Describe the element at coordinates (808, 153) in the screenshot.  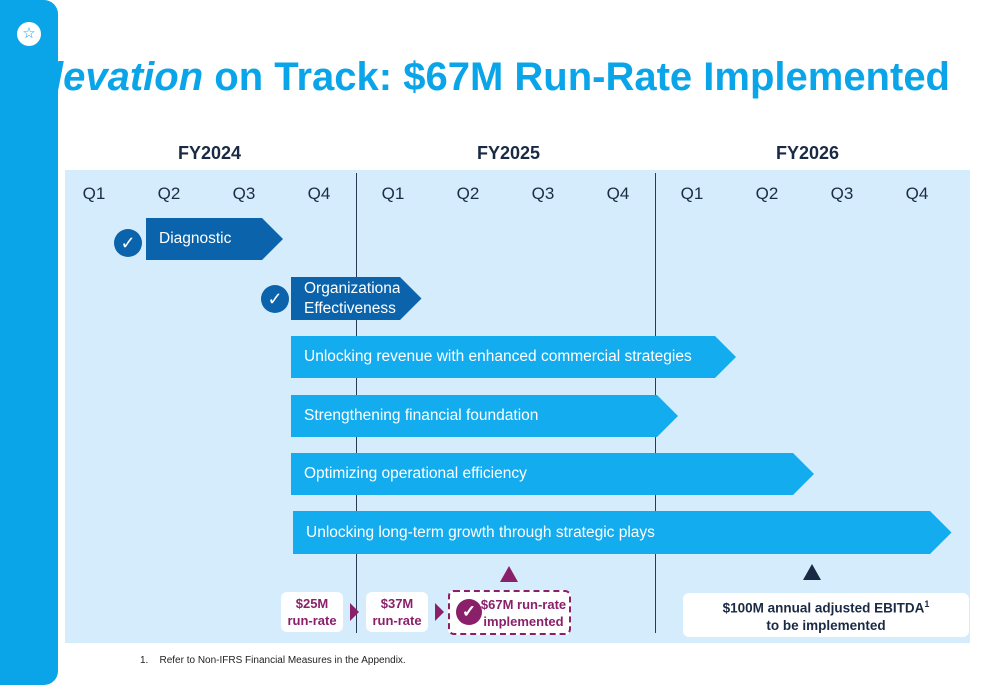
I see `fiscal-year-label: FY2026` at that location.